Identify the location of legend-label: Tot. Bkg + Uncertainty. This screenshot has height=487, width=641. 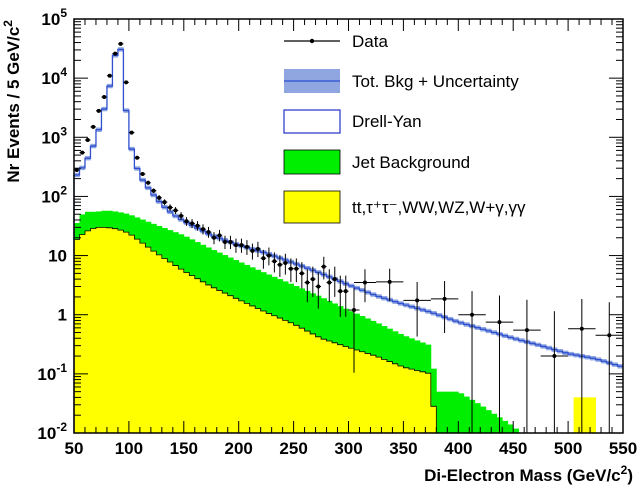
(435, 81).